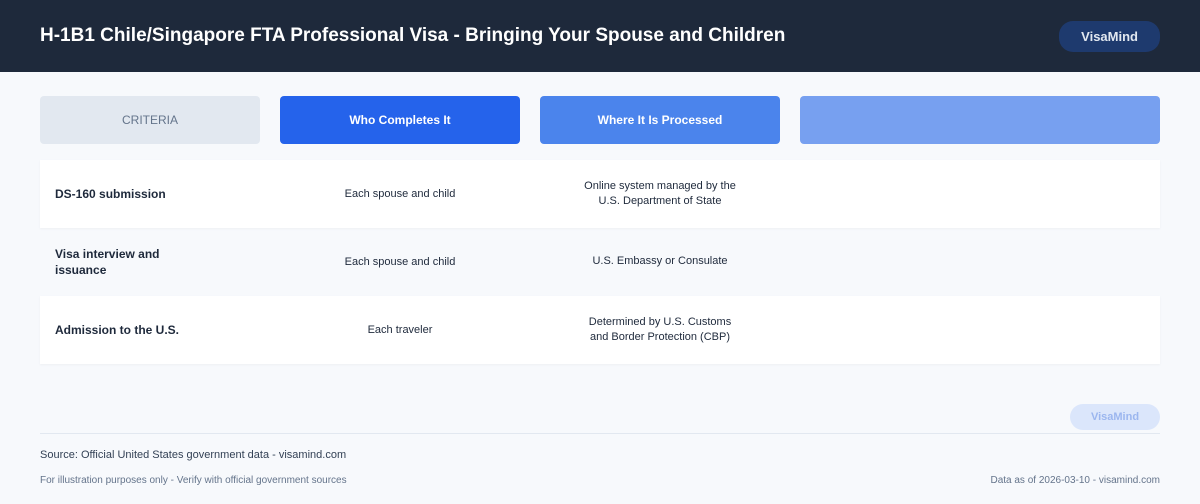 The image size is (1200, 504). Describe the element at coordinates (110, 194) in the screenshot. I see `criteria-cell: DS-160 submission` at that location.